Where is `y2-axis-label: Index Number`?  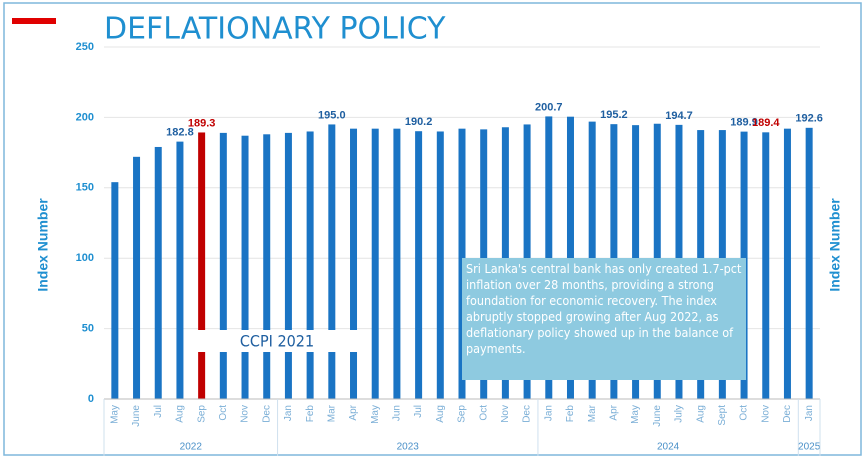 y2-axis-label: Index Number is located at coordinates (835, 245).